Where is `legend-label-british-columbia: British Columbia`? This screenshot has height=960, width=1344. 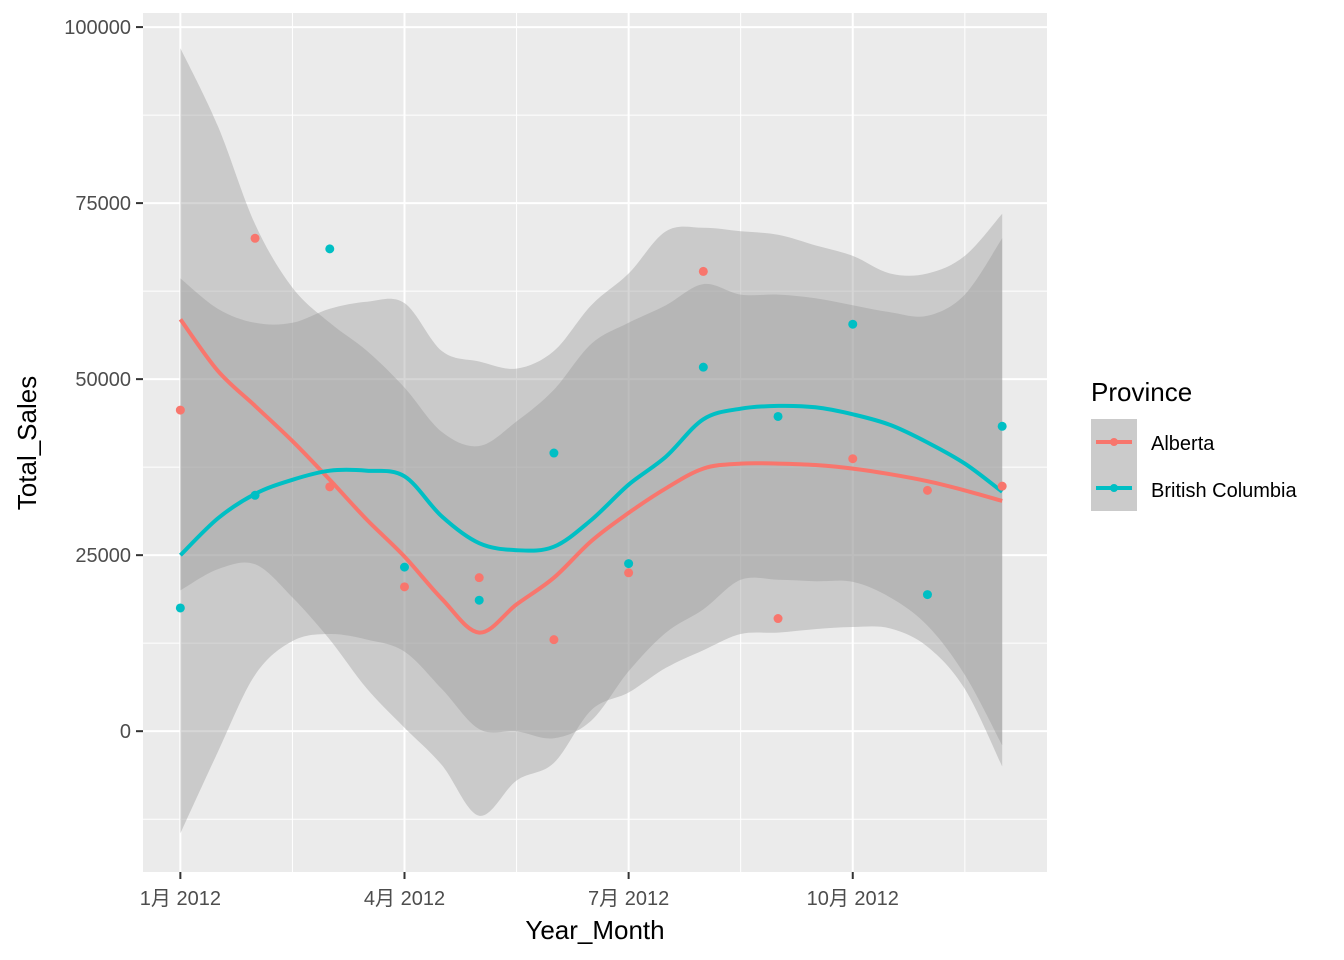 legend-label-british-columbia: British Columbia is located at coordinates (1224, 491).